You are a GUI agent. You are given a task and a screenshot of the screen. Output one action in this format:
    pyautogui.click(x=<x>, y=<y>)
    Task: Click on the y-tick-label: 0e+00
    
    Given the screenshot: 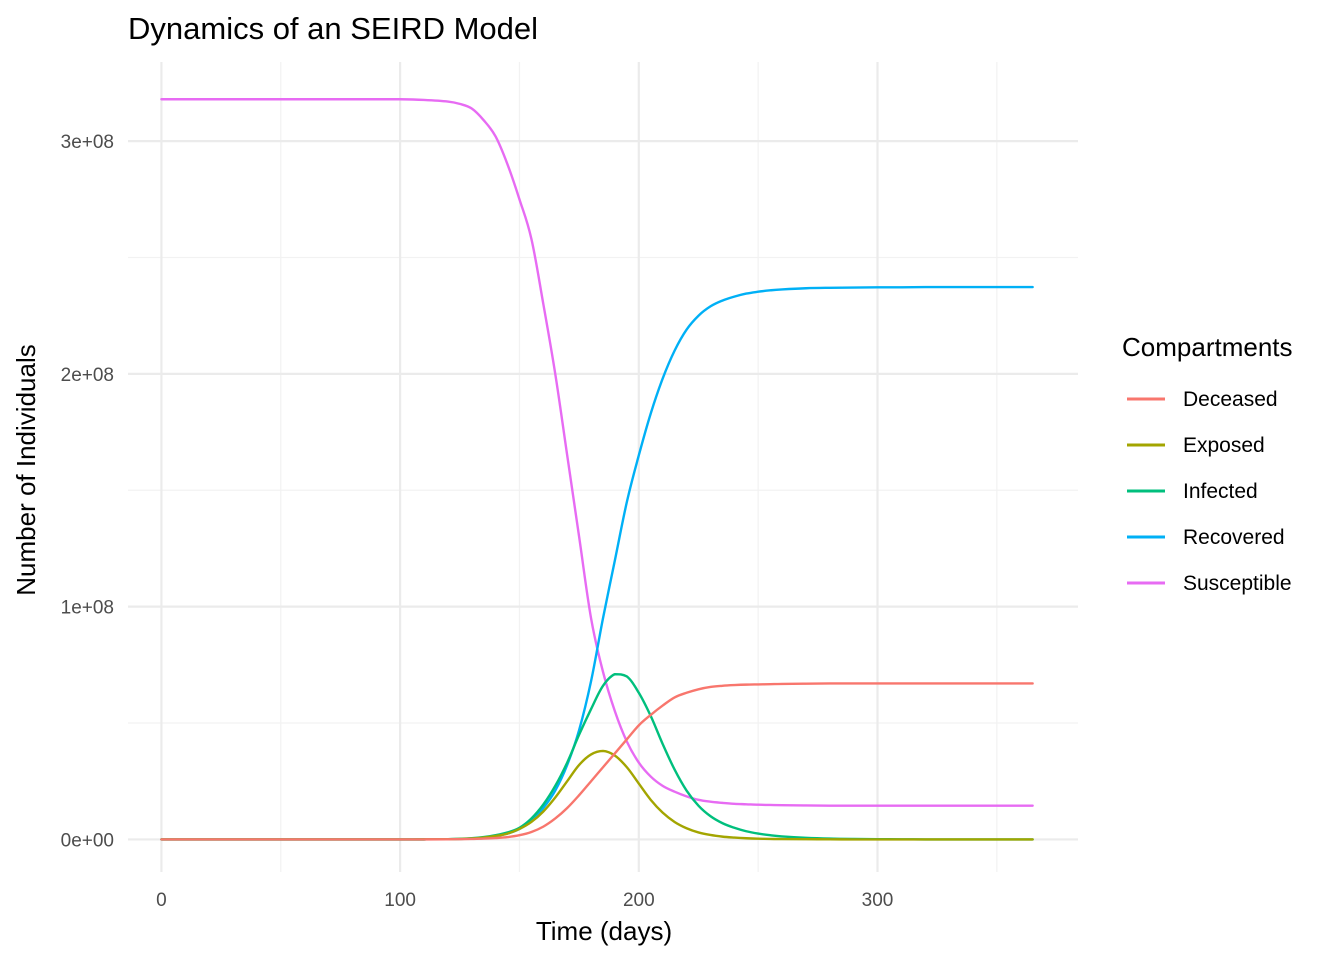 What is the action you would take?
    pyautogui.click(x=87, y=840)
    